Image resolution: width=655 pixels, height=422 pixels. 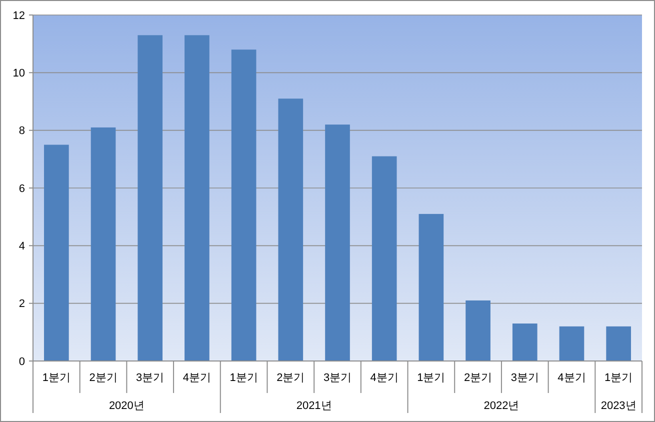 I want to click on text: 2022년, so click(x=502, y=406).